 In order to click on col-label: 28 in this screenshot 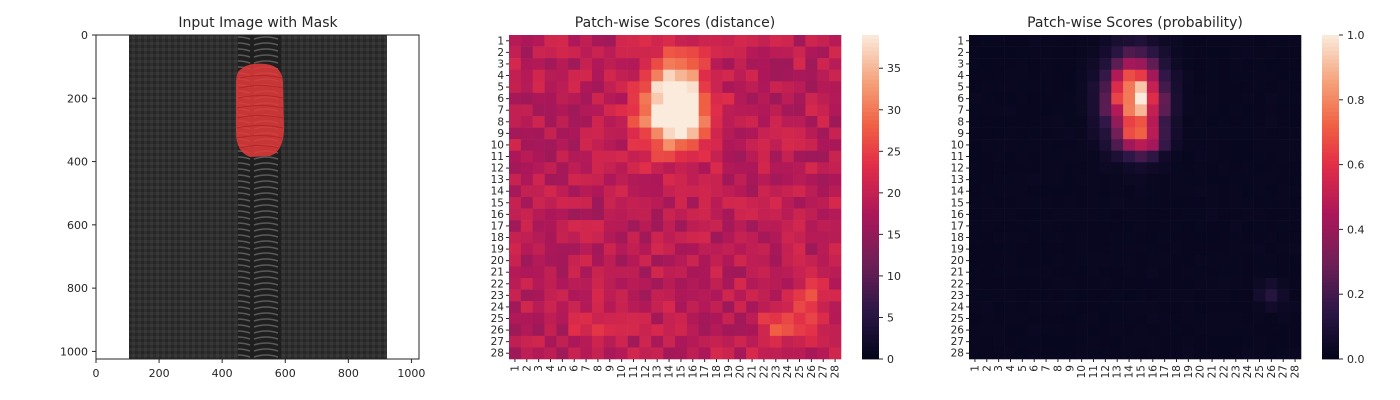, I will do `click(1296, 371)`.